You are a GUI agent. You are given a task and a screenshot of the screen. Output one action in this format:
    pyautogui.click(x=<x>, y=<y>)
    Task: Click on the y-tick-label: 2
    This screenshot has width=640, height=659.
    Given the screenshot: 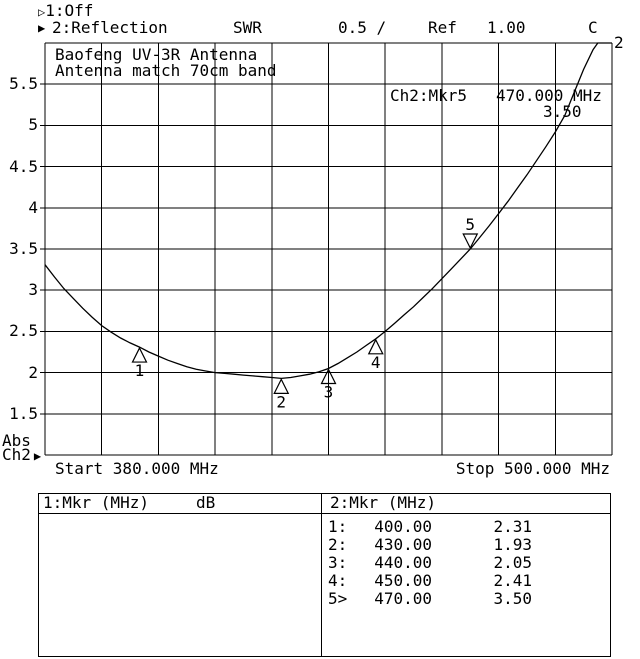 What is the action you would take?
    pyautogui.click(x=33, y=372)
    